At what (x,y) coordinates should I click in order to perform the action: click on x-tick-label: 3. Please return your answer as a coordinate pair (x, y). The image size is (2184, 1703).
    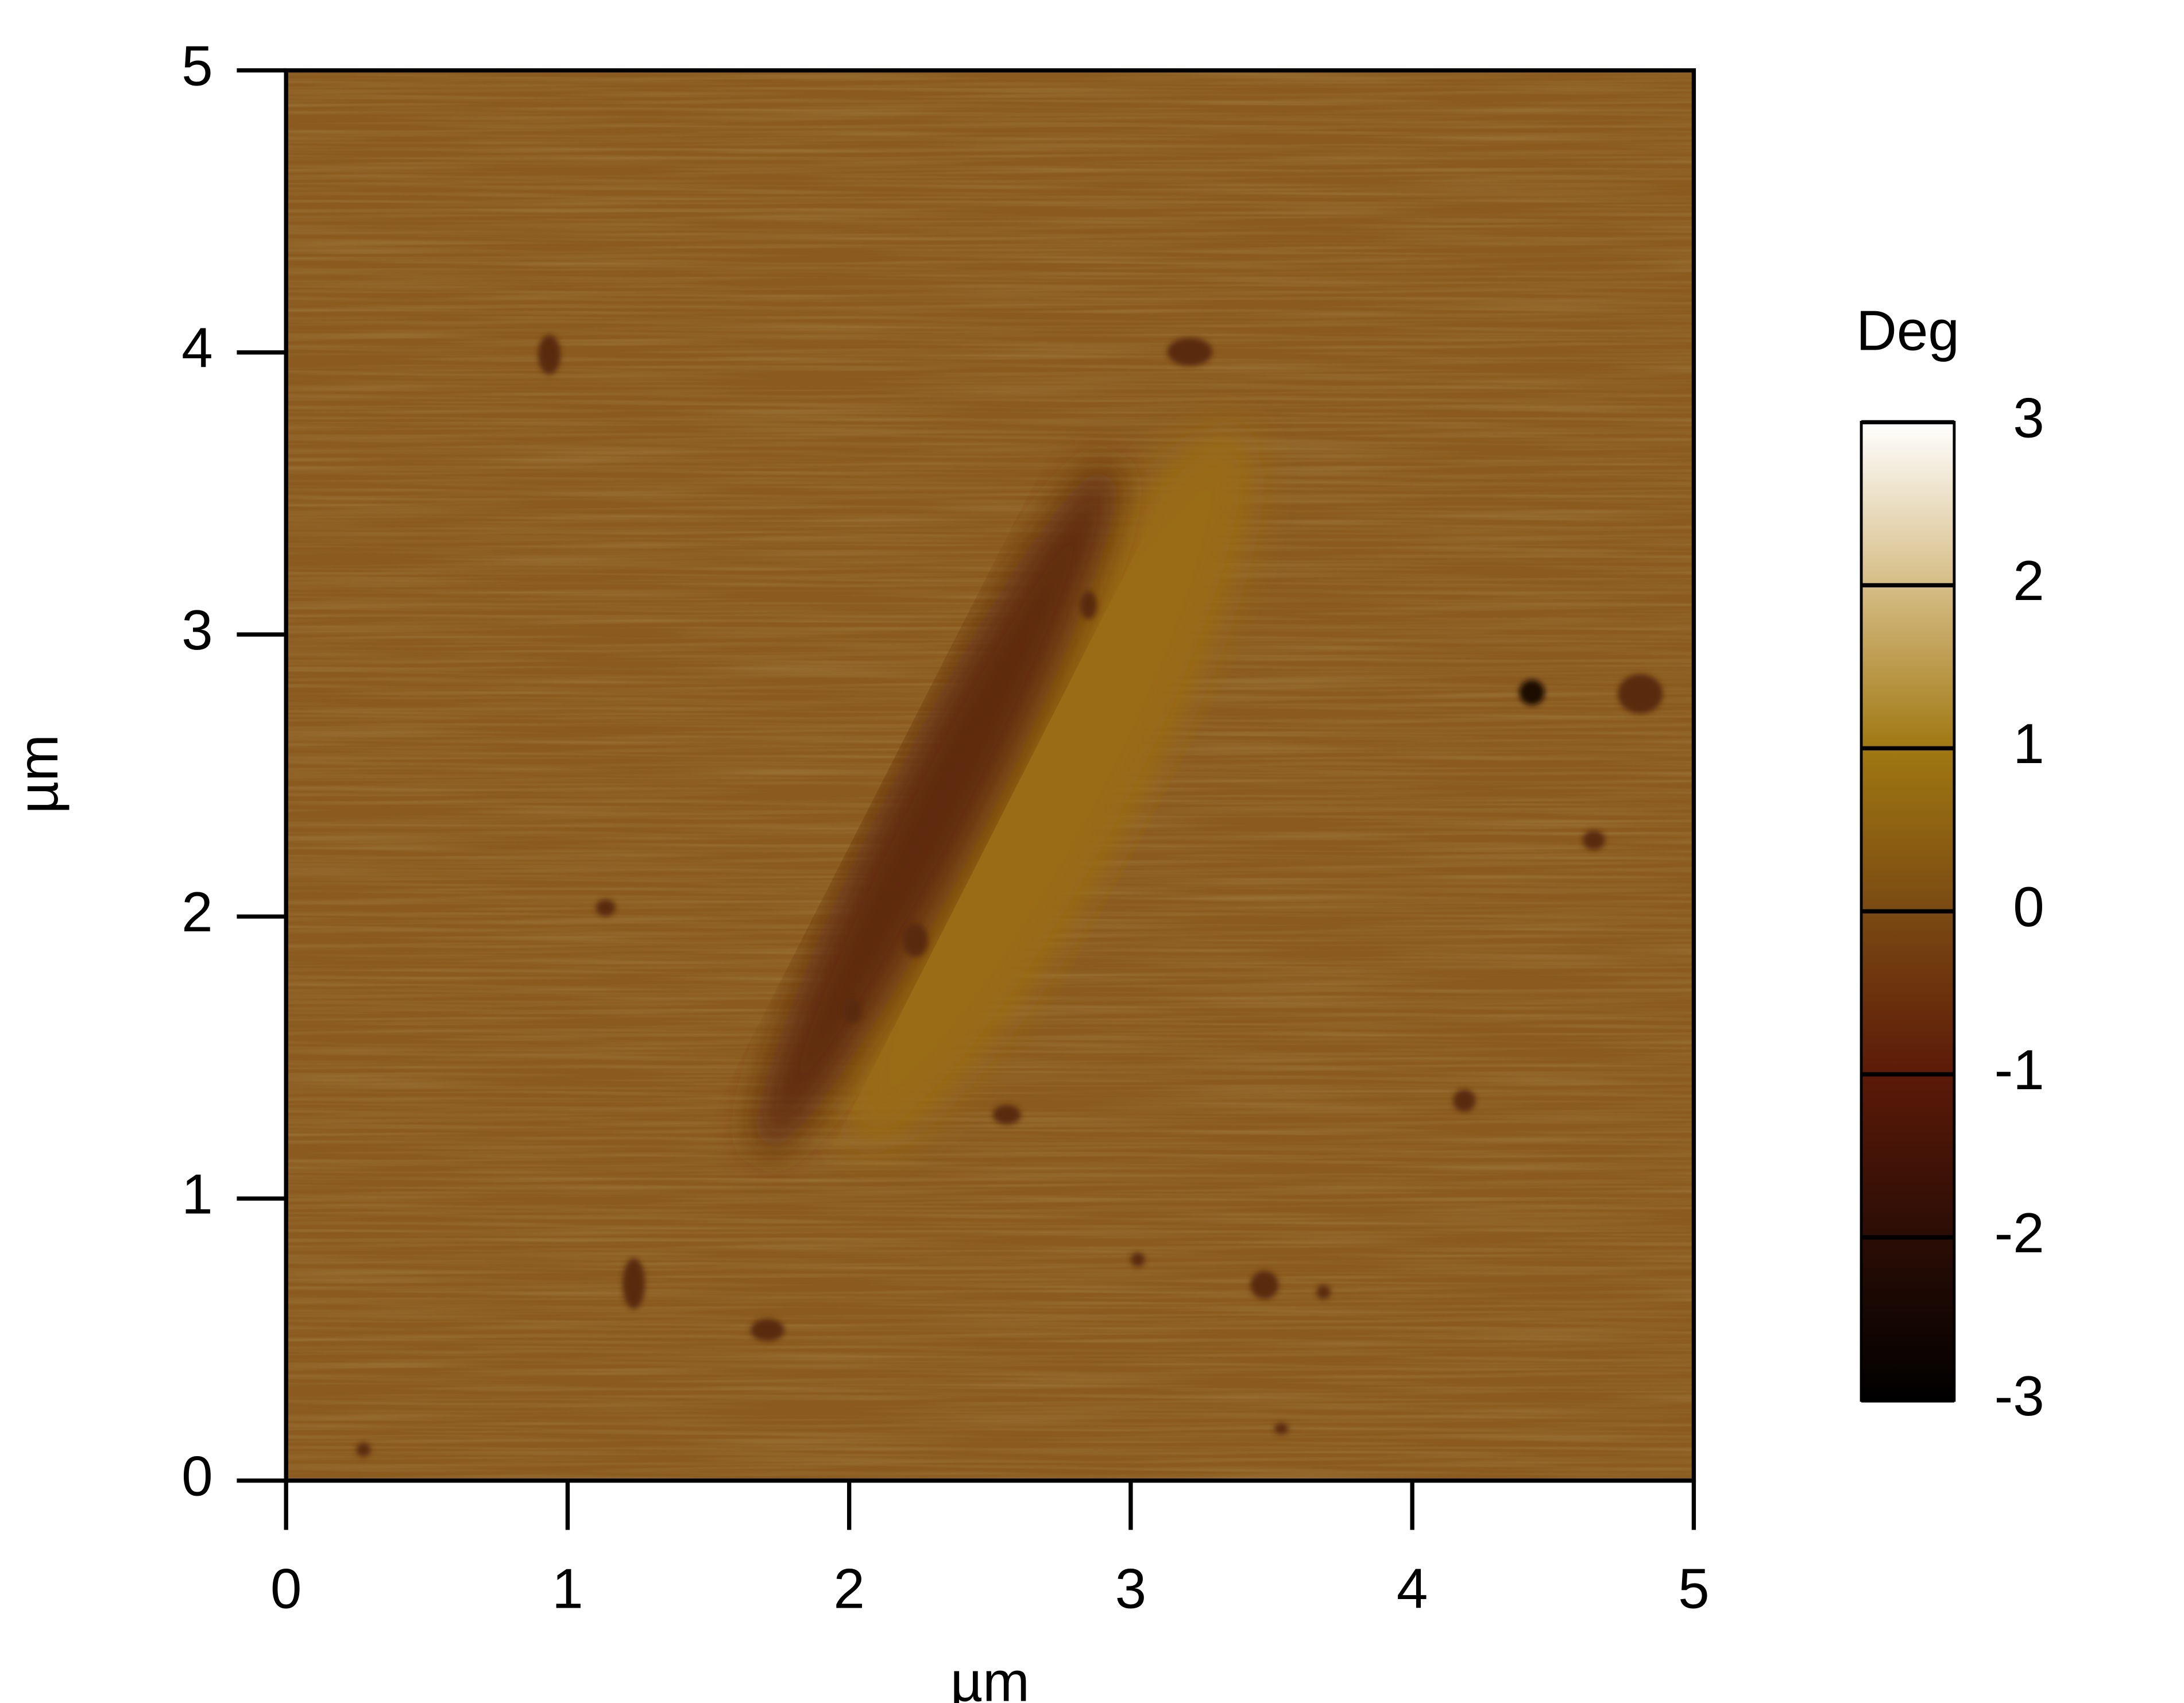
    Looking at the image, I should click on (1131, 1588).